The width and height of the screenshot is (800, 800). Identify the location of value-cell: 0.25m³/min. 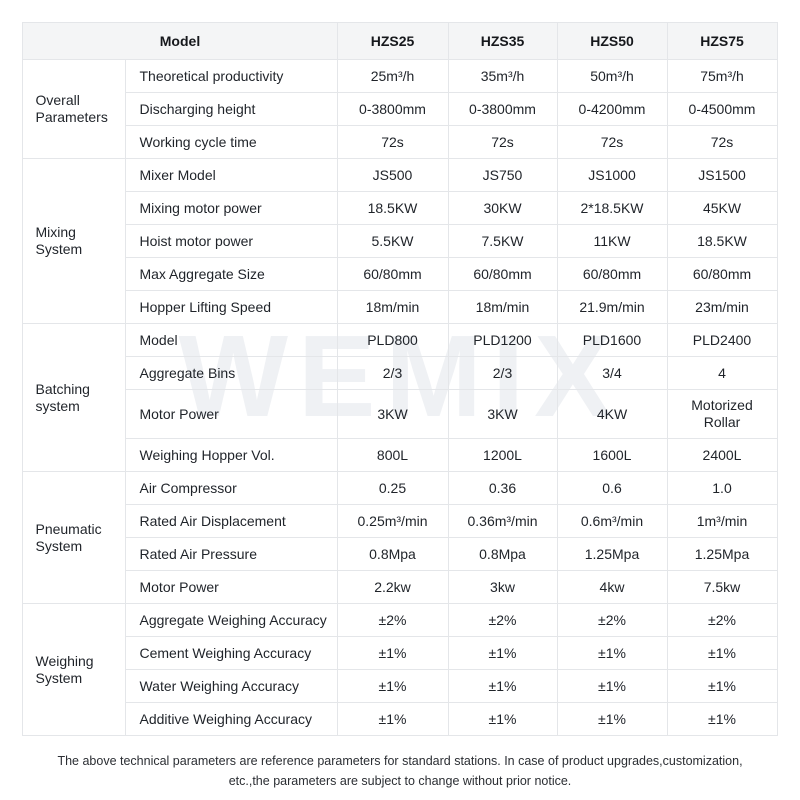
(392, 521).